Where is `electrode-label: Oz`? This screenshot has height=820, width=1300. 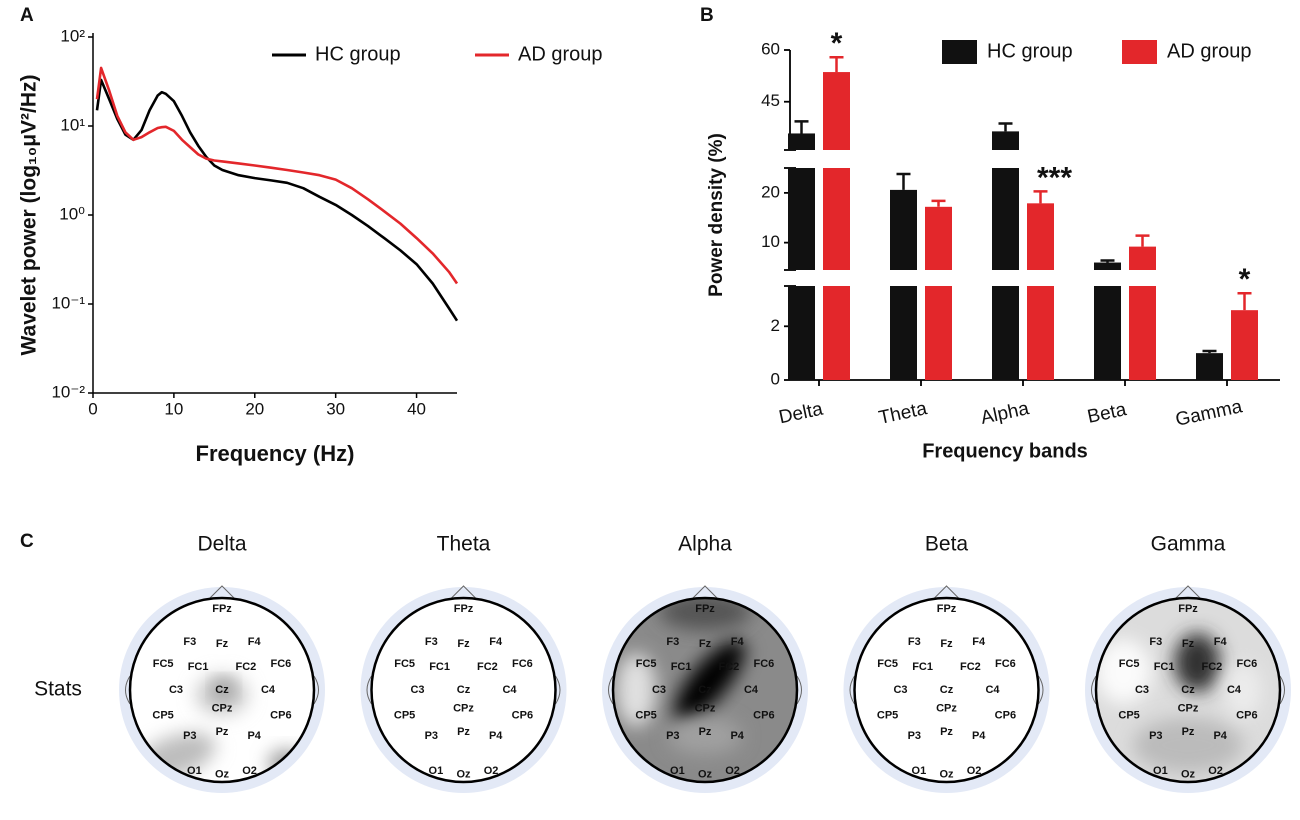 electrode-label: Oz is located at coordinates (705, 775).